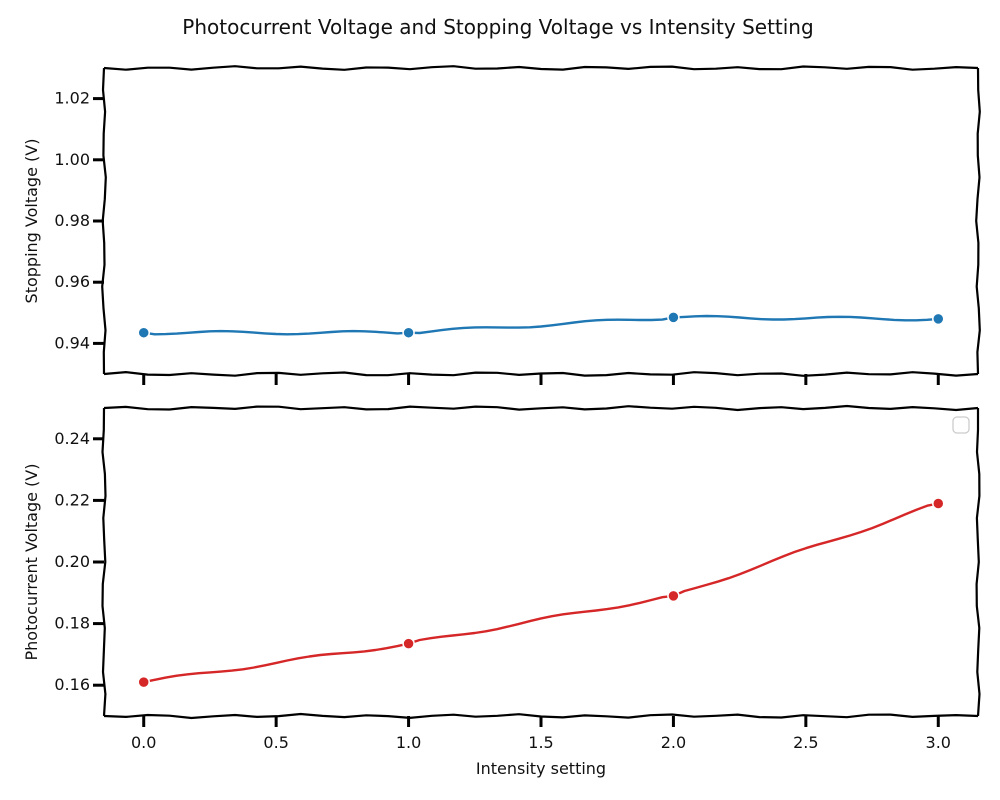 The width and height of the screenshot is (1000, 800). Describe the element at coordinates (143, 742) in the screenshot. I see `x-tick-label: 0.0` at that location.